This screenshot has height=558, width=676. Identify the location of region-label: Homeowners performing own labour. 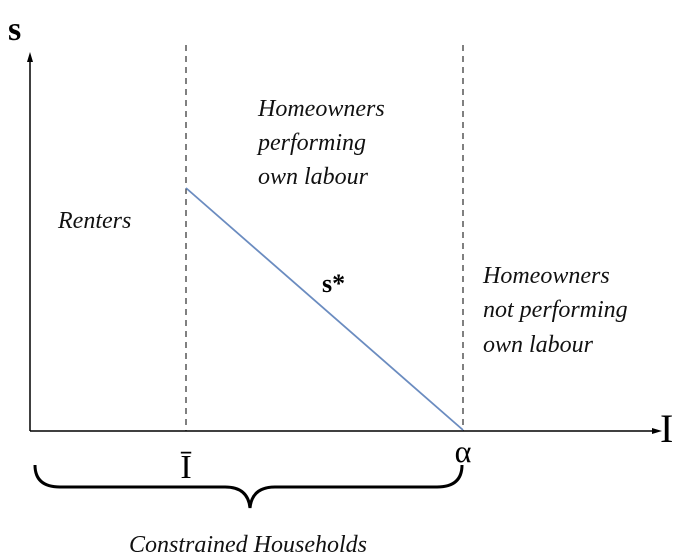
(323, 143).